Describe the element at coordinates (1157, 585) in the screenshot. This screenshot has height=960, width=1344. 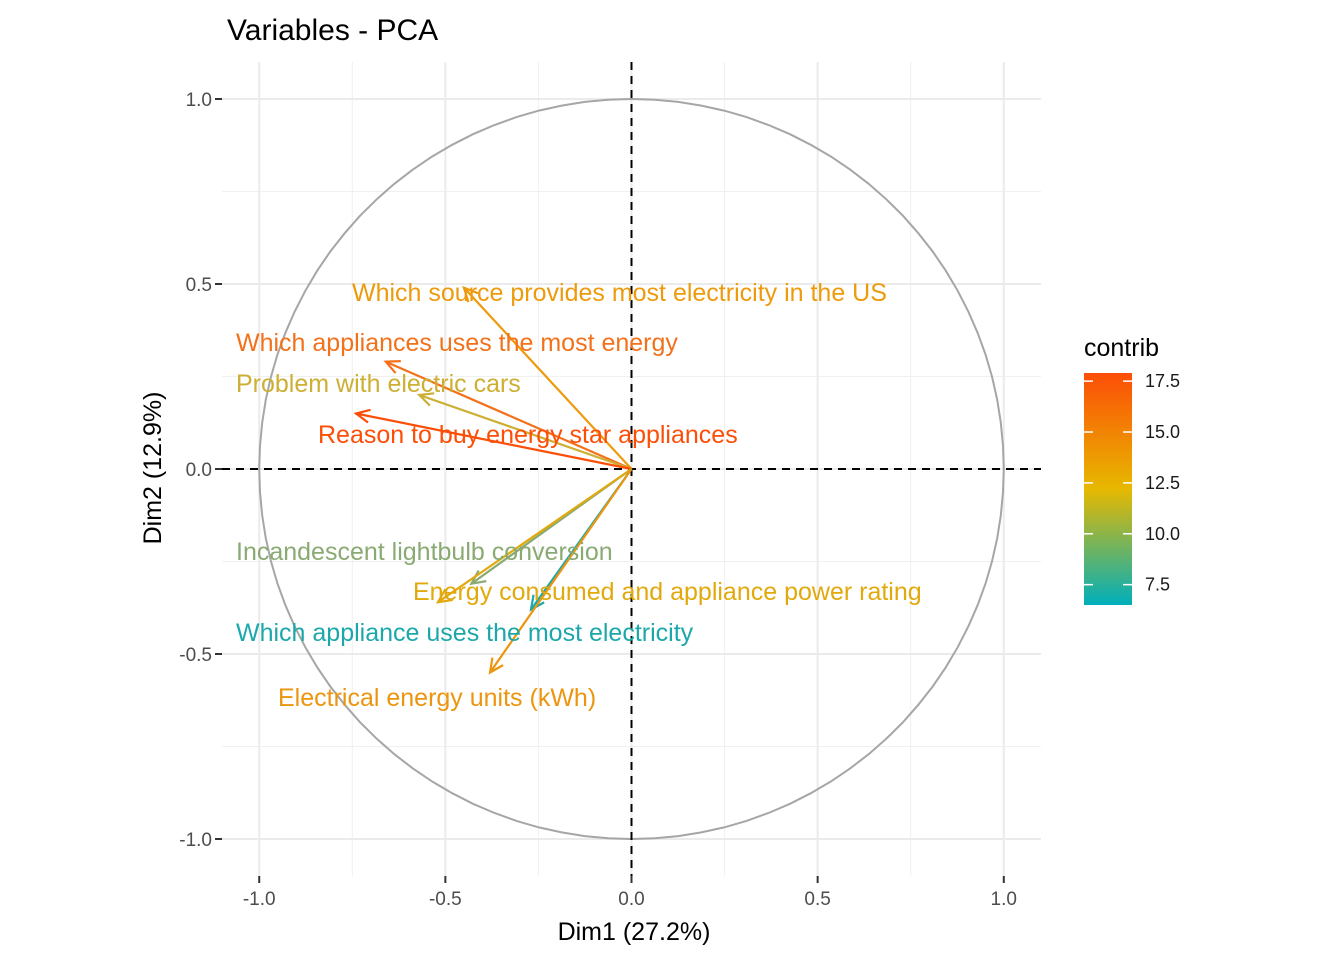
I see `legend-break-label: 7.5` at that location.